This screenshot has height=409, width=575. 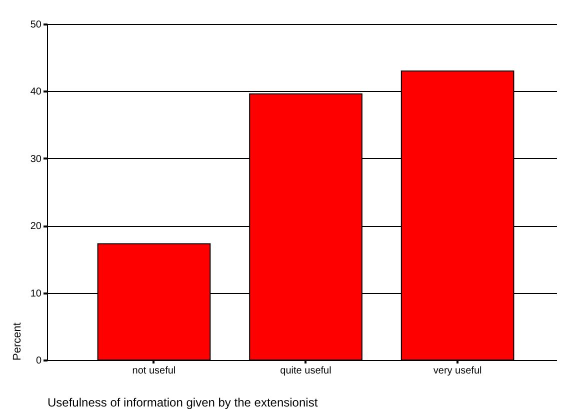 What do you see at coordinates (36, 159) in the screenshot?
I see `y-tick-label: 30` at bounding box center [36, 159].